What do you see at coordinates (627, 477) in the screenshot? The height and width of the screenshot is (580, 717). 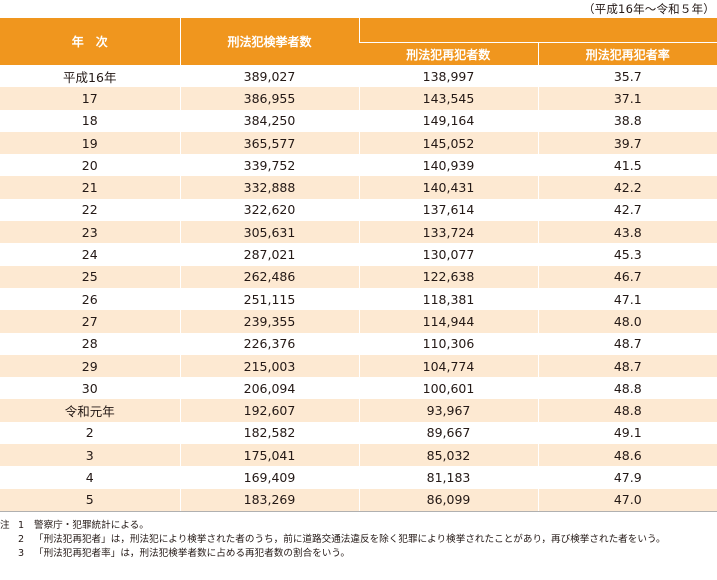 I see `cell-rate: 47.9` at bounding box center [627, 477].